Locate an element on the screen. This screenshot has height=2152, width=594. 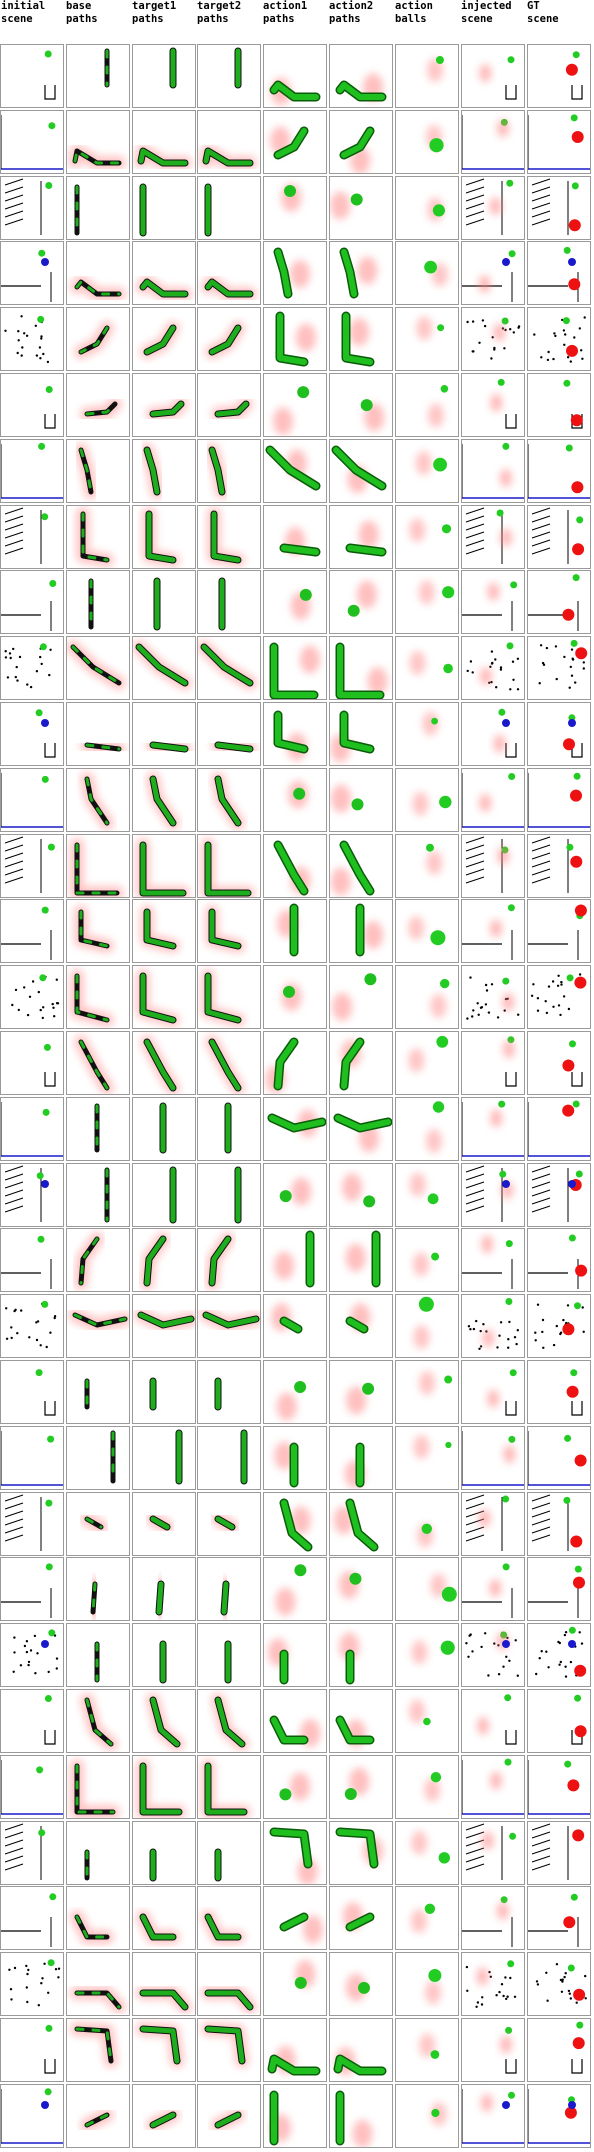
header-initial-scene: initial scene is located at coordinates (23, 12).